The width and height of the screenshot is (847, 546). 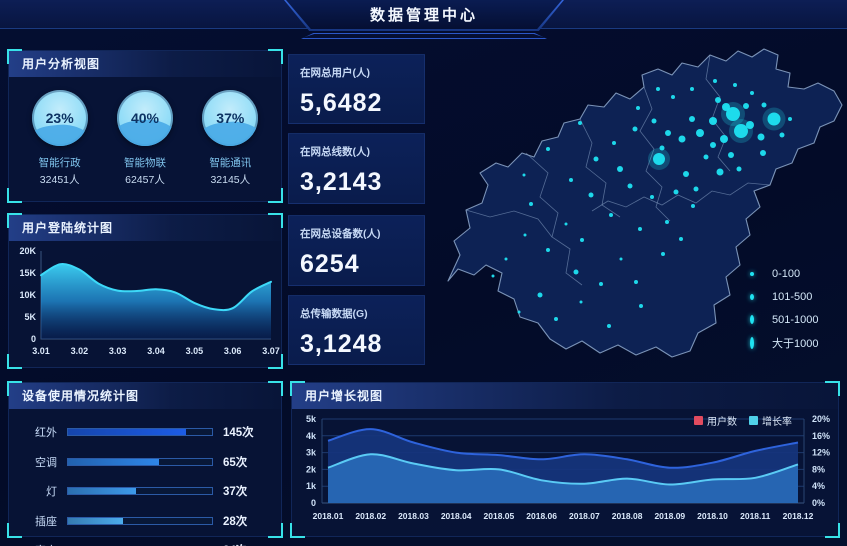 What do you see at coordinates (118, 351) in the screenshot?
I see `x-tick: 3.03` at bounding box center [118, 351].